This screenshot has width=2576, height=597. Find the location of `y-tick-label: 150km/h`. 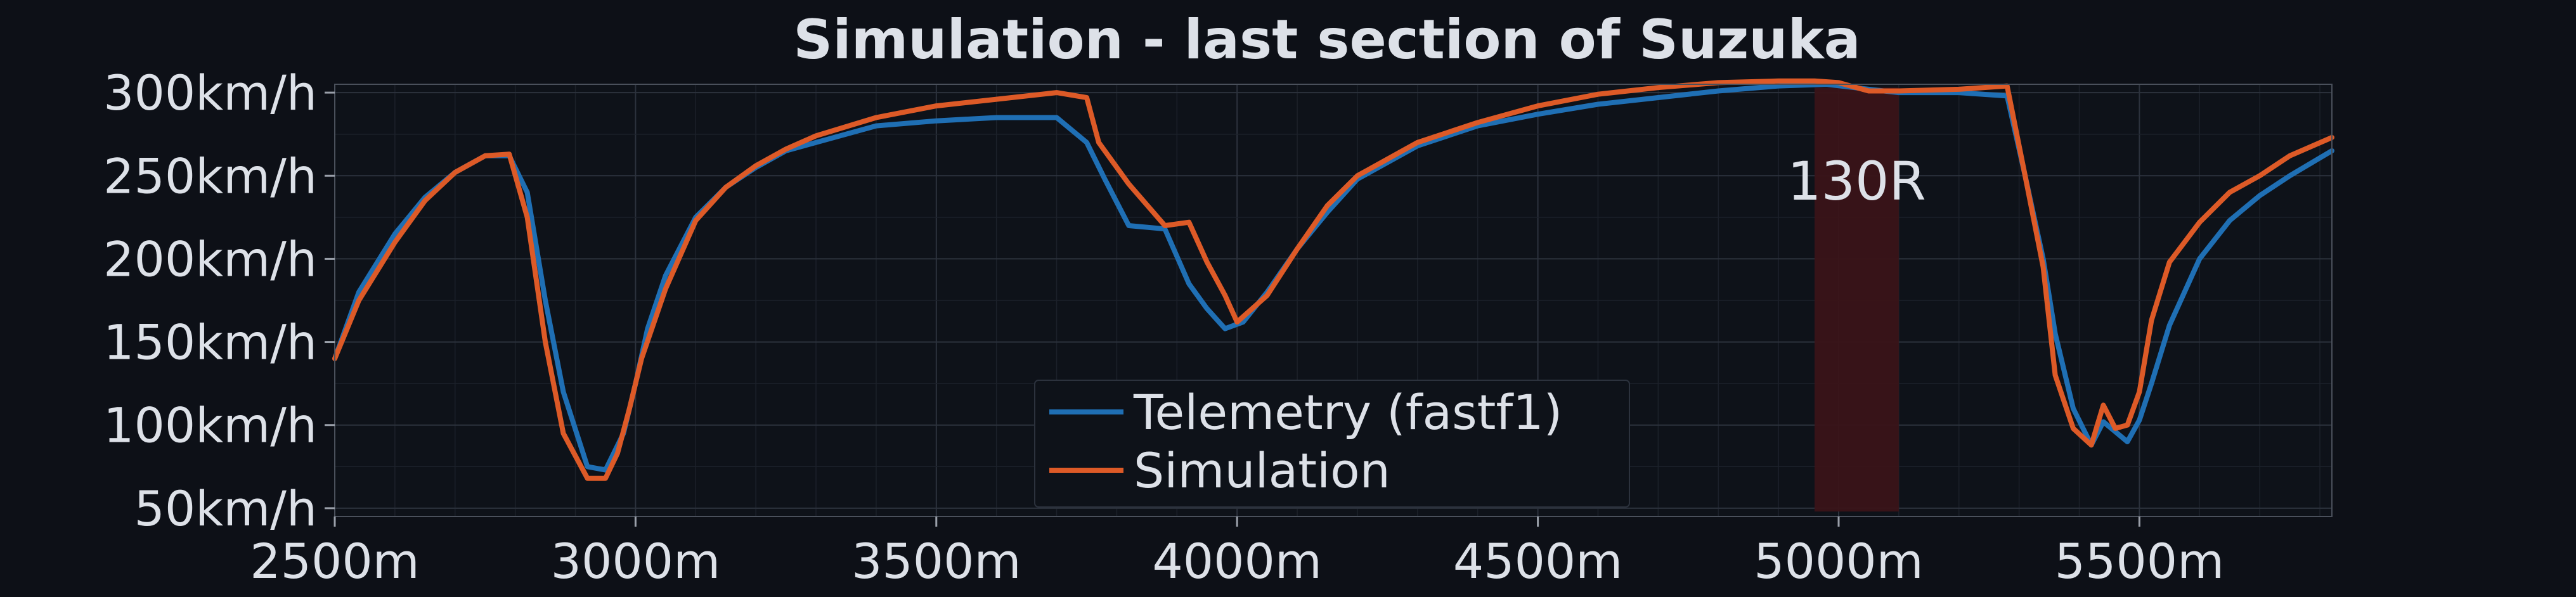

y-tick-label: 150km/h is located at coordinates (210, 342).